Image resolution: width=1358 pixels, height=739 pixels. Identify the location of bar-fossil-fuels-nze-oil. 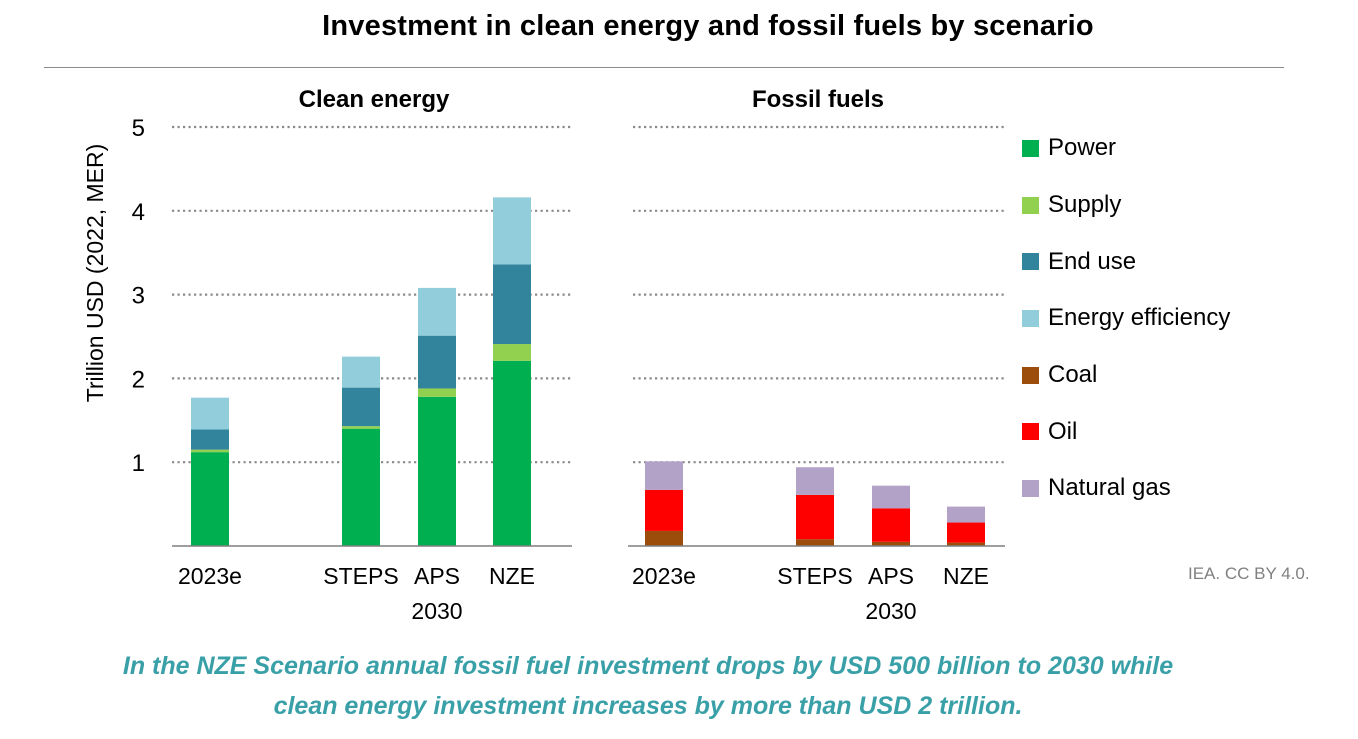
(966, 532).